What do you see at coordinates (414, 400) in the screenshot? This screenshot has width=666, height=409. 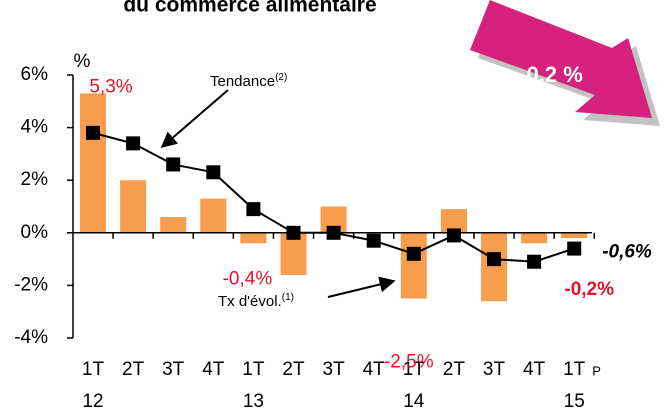 I see `x-year-label: 14` at bounding box center [414, 400].